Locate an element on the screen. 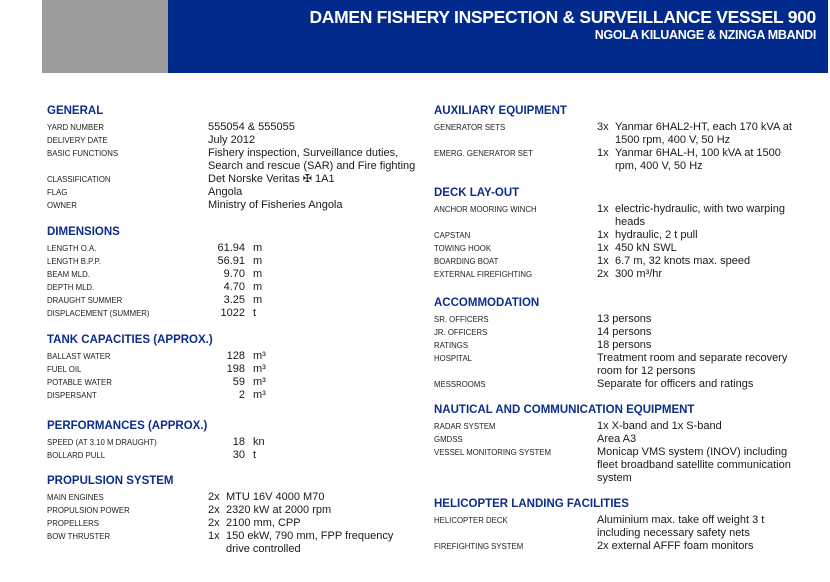 This screenshot has width=830, height=582. spec-text: MTU 16V 4000 M70 is located at coordinates (275, 497).